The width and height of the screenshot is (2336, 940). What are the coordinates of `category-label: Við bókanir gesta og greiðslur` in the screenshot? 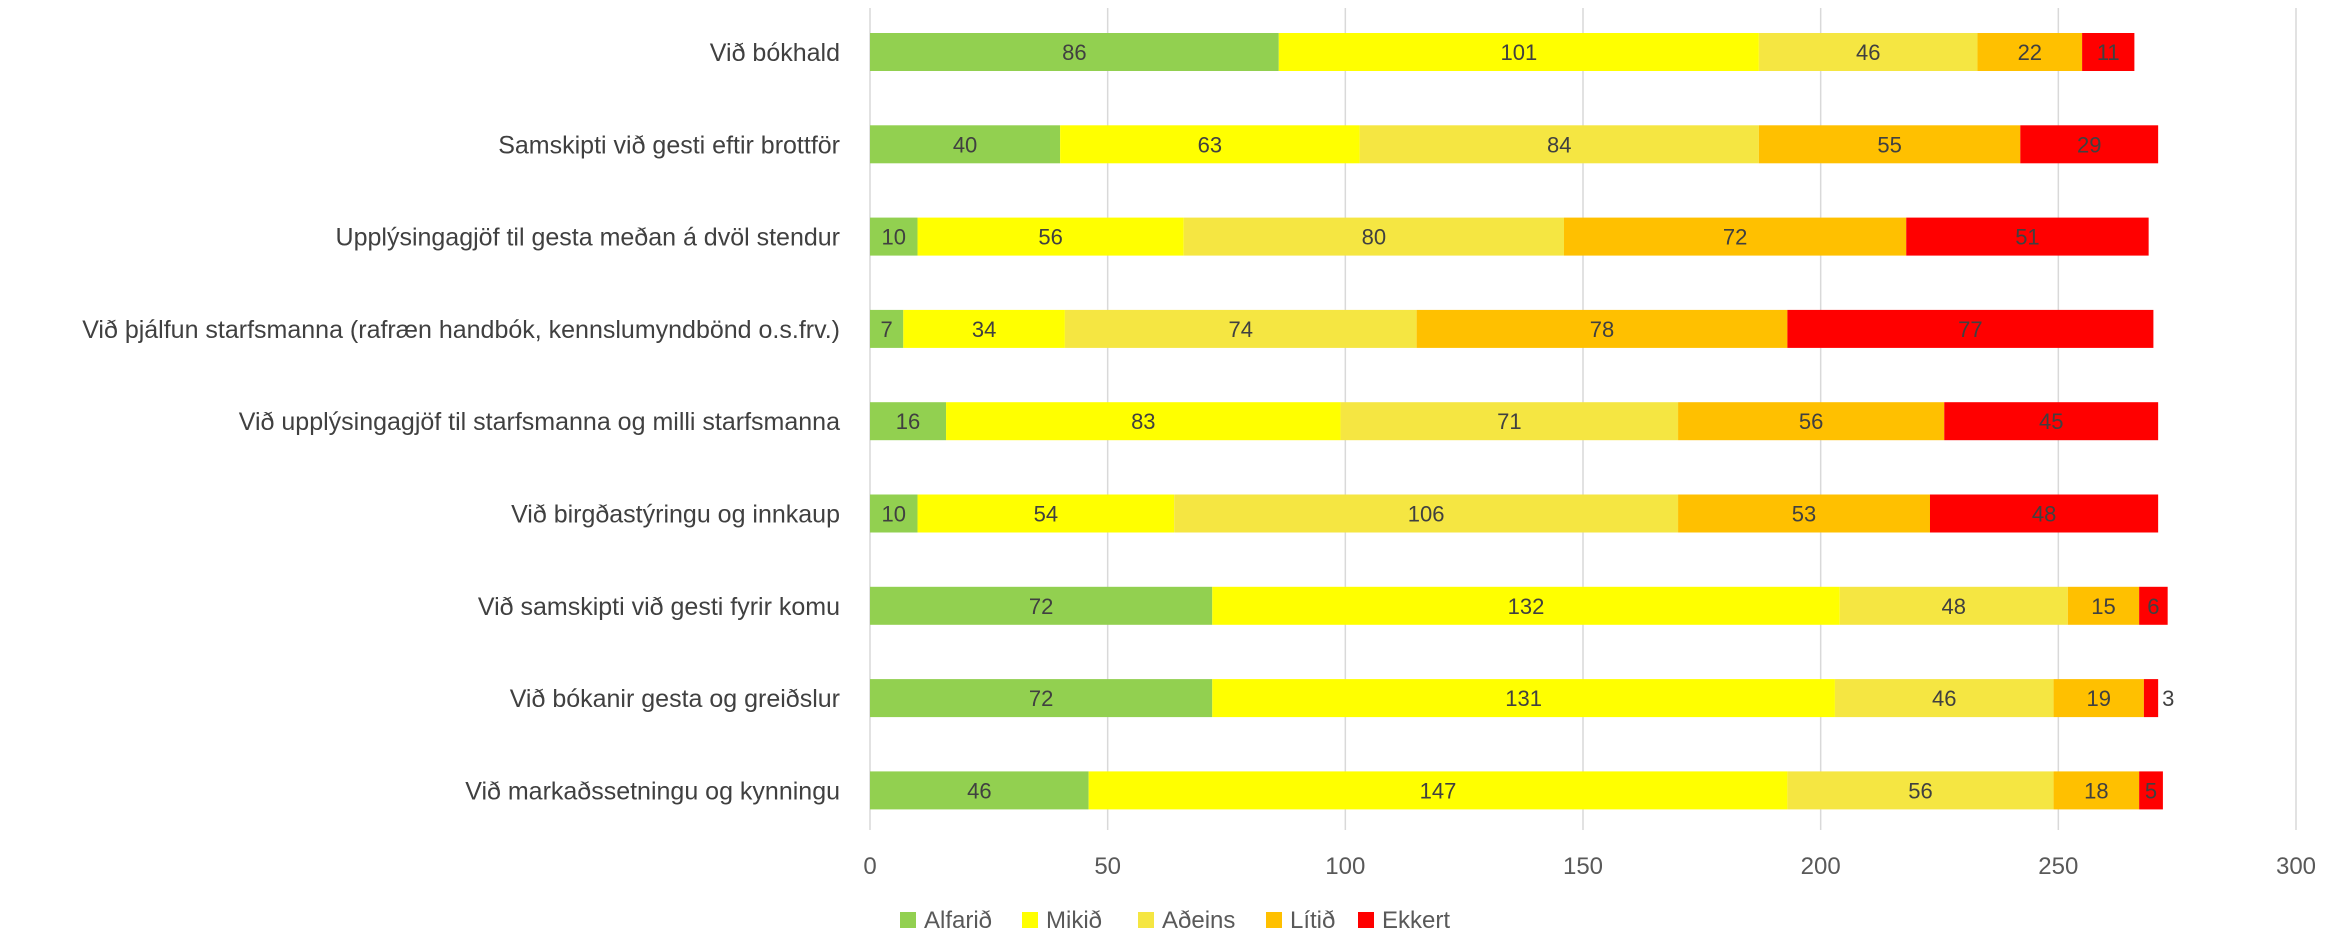 It's located at (675, 699).